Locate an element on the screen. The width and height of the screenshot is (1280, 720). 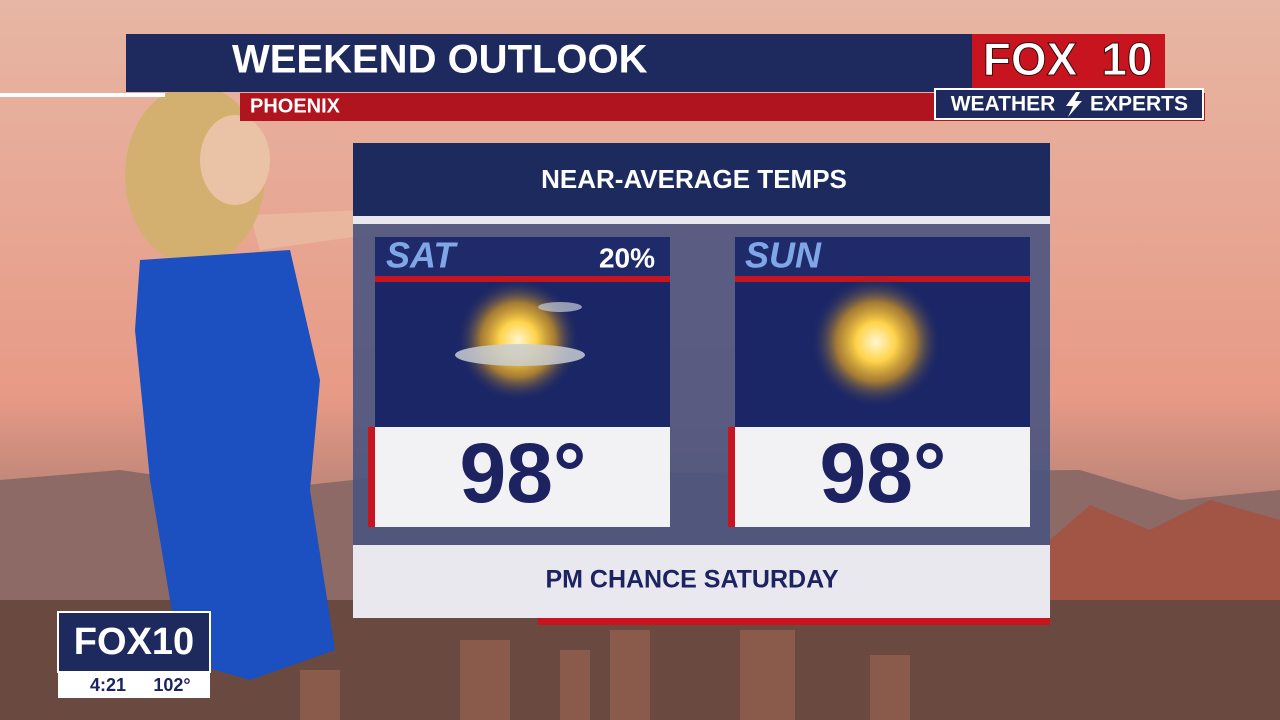
logo-box is located at coordinates (1068, 62).